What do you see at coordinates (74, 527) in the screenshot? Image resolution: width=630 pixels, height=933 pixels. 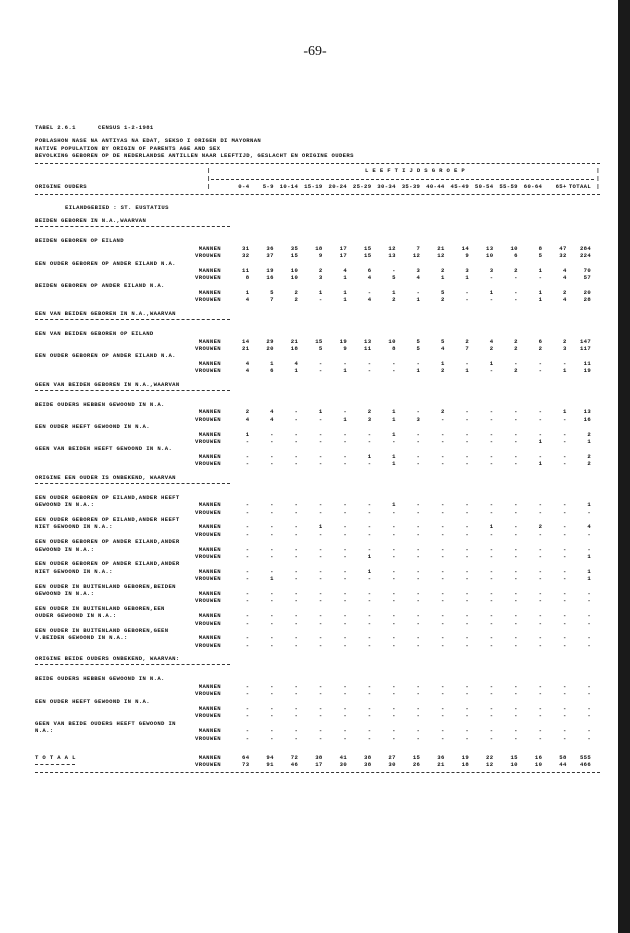 I see `row-label: NIET GEWOOND IN N.A.:` at bounding box center [74, 527].